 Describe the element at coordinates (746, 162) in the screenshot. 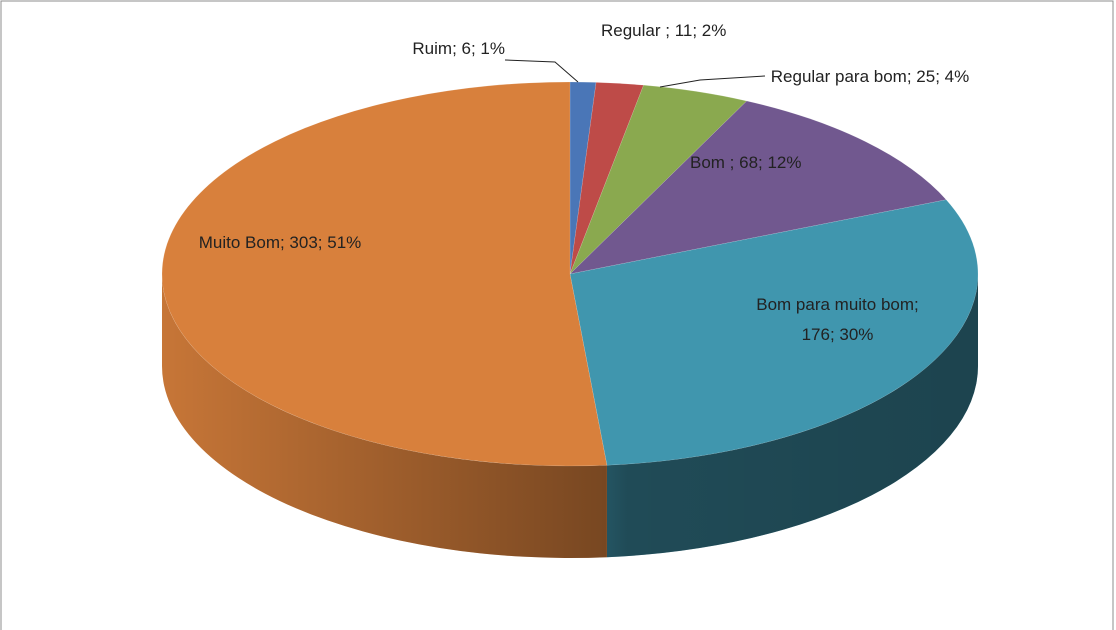

I see `data-label: Bom ; 68; 12%` at that location.